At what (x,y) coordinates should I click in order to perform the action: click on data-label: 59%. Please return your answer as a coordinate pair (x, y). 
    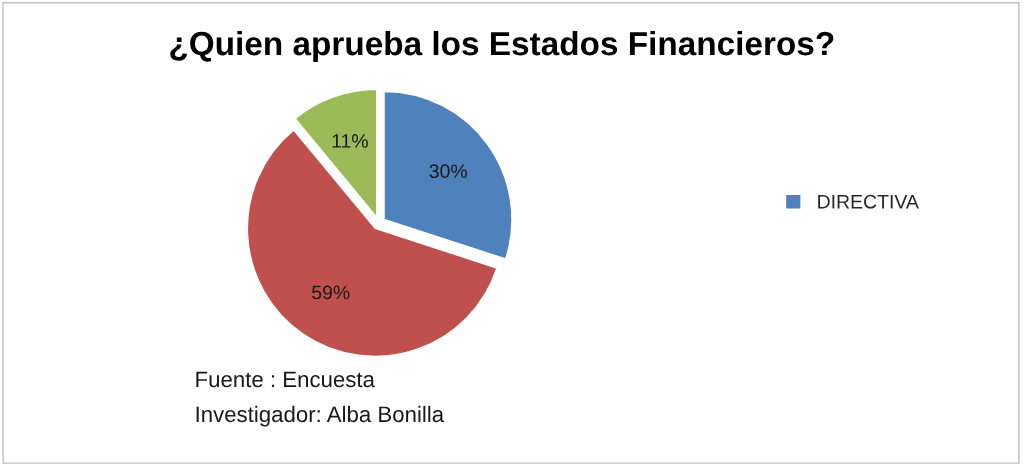
    Looking at the image, I should click on (331, 292).